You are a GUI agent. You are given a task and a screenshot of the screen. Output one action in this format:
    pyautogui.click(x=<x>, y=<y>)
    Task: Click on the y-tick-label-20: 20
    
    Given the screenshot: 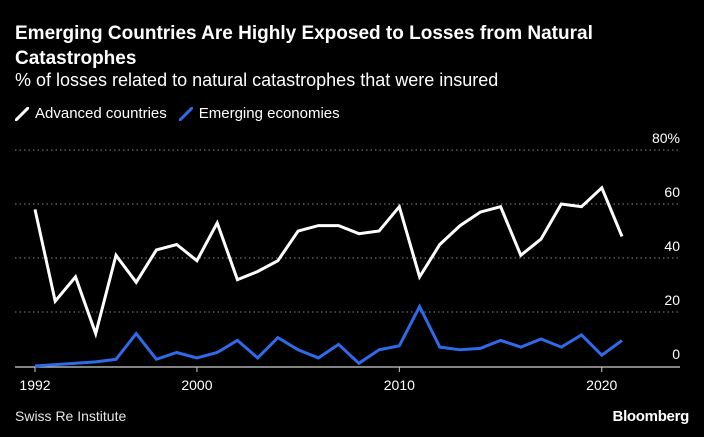 What is the action you would take?
    pyautogui.click(x=672, y=300)
    